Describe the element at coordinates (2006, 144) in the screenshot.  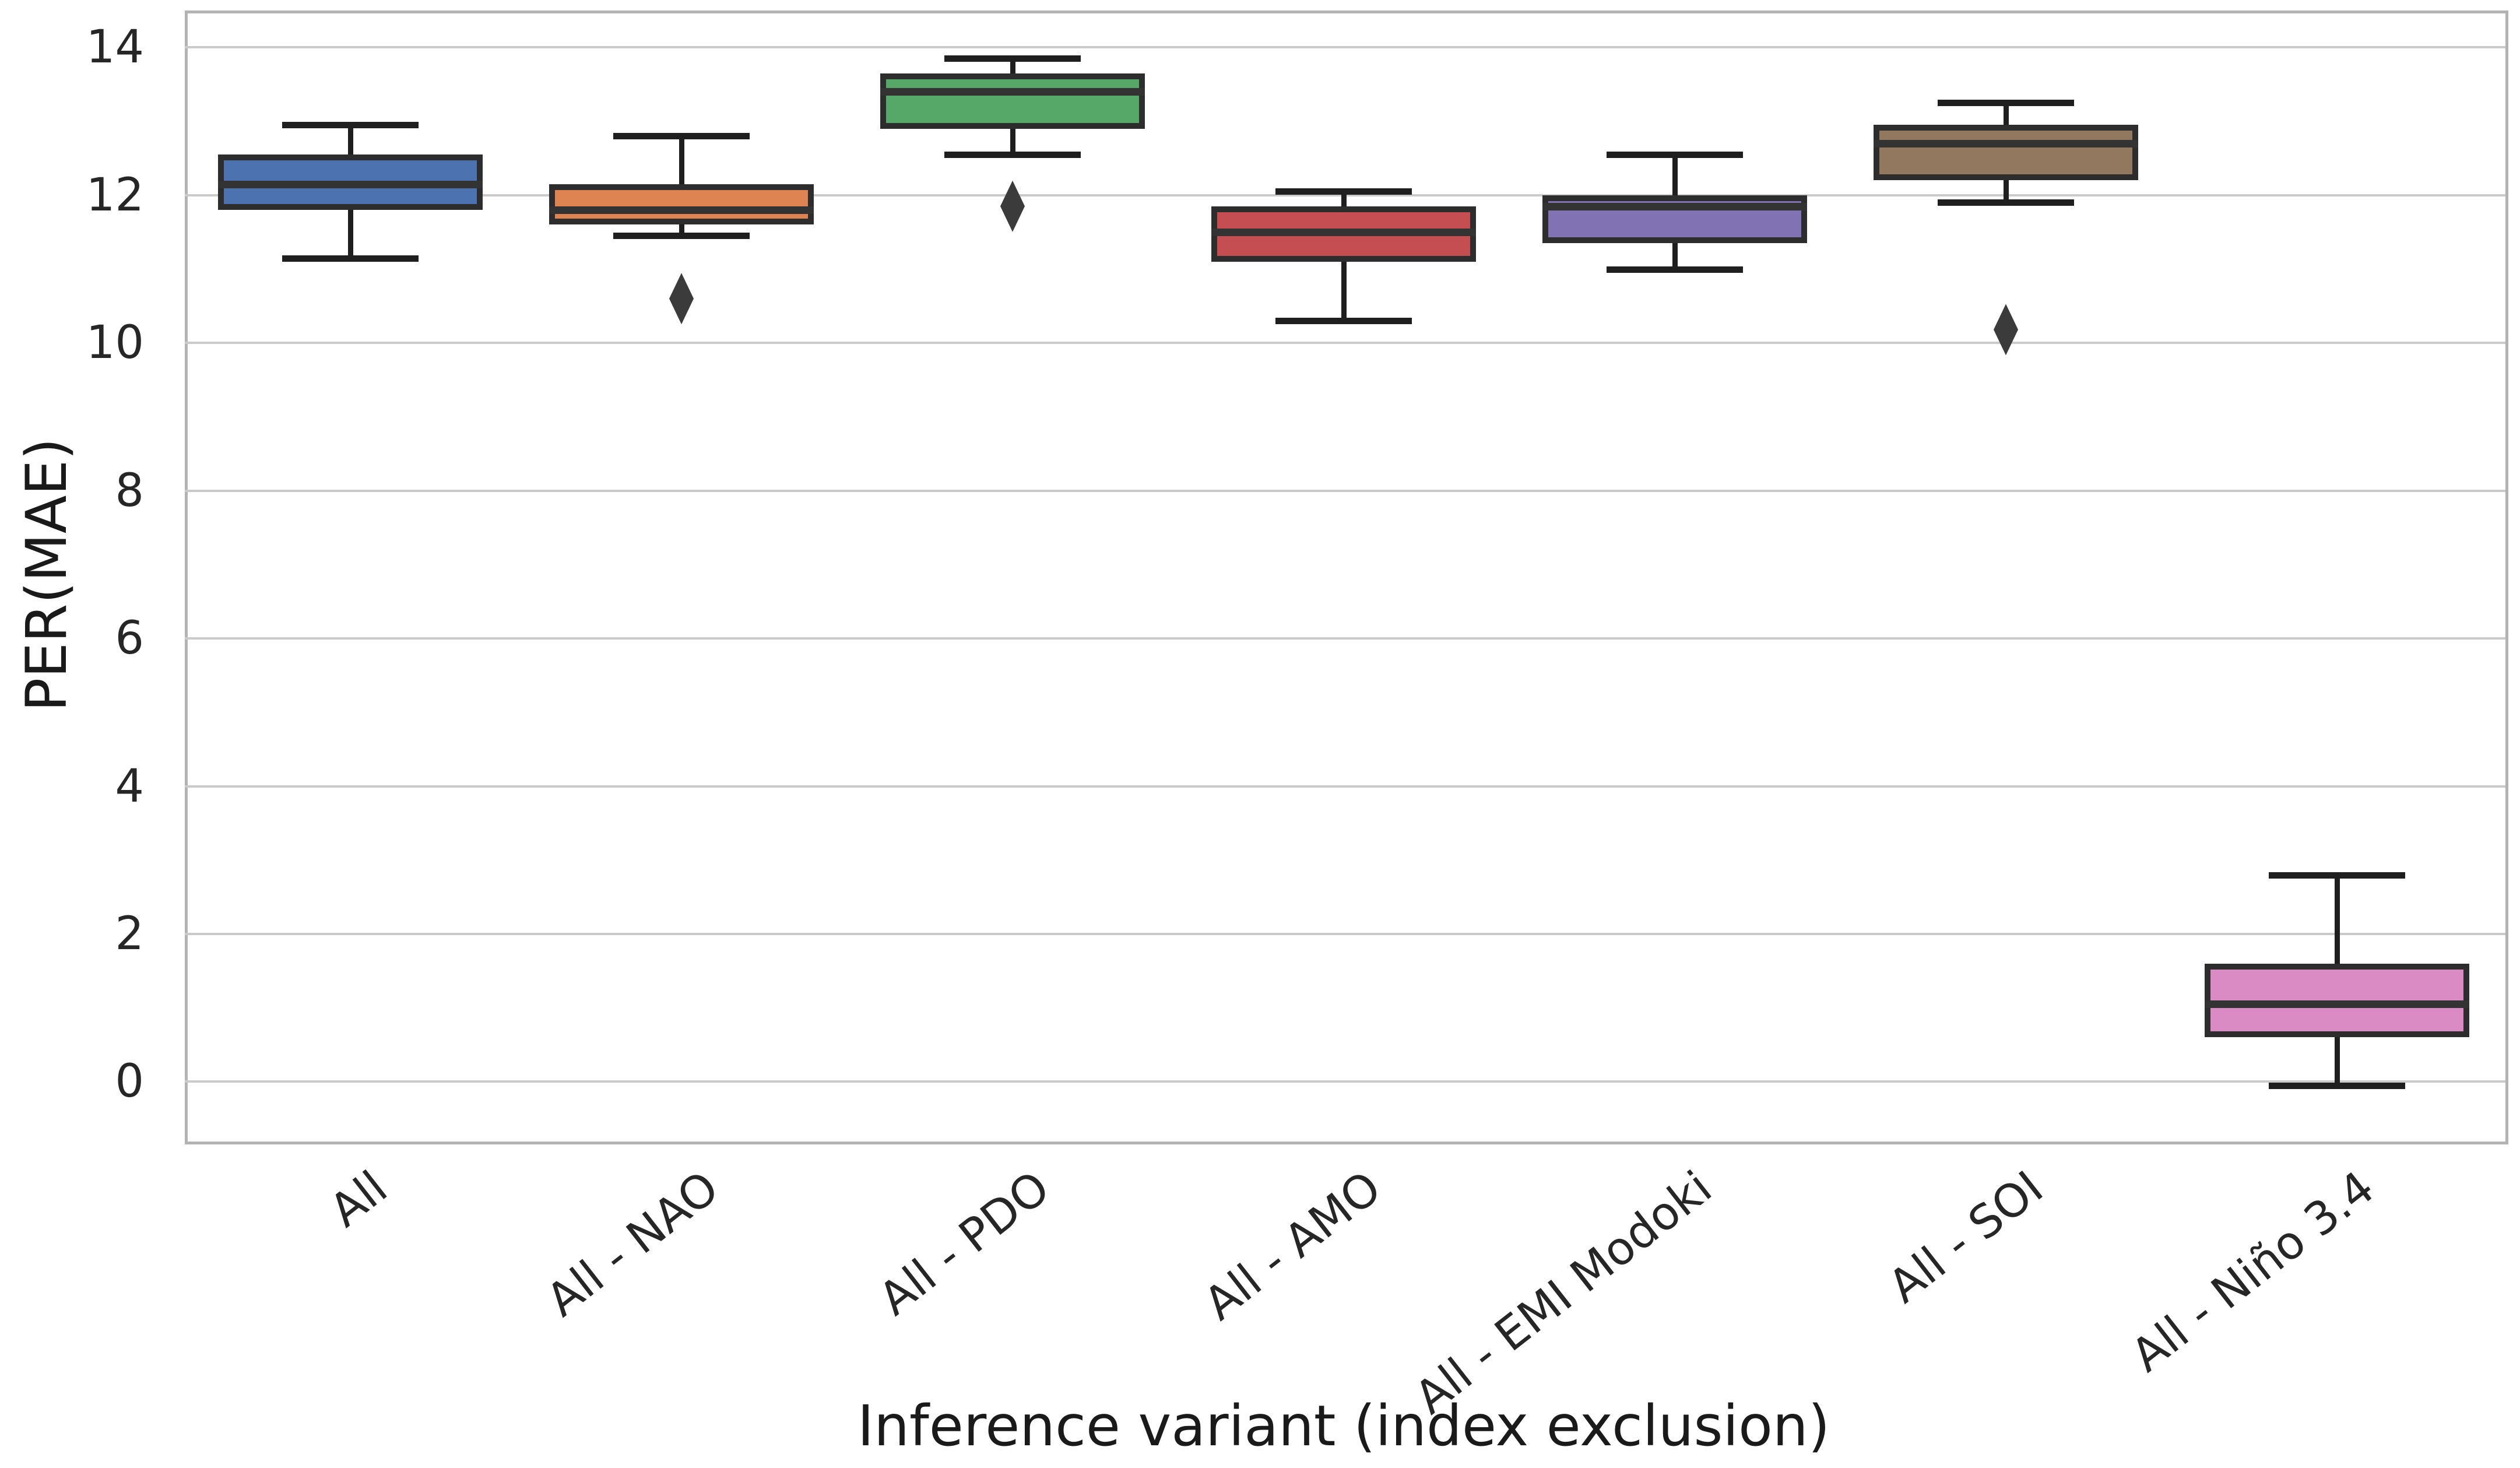
I see `median-all-soi` at that location.